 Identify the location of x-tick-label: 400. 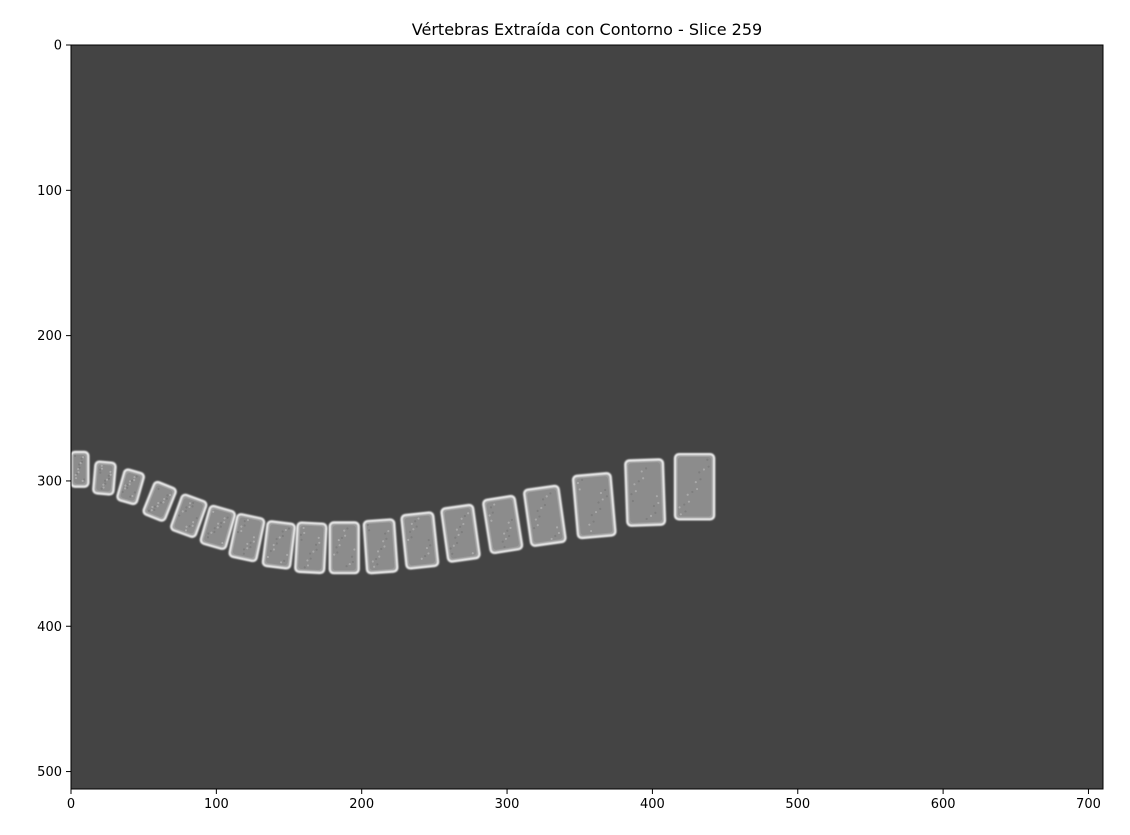
(652, 804).